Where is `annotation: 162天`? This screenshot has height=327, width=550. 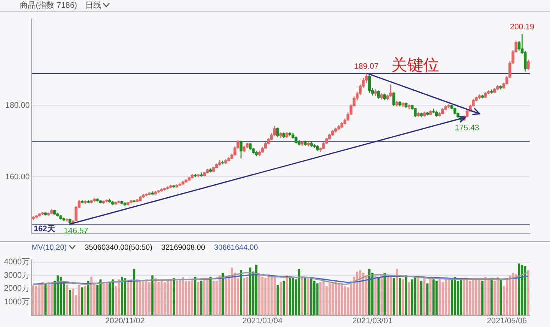
annotation: 162天 is located at coordinates (45, 229).